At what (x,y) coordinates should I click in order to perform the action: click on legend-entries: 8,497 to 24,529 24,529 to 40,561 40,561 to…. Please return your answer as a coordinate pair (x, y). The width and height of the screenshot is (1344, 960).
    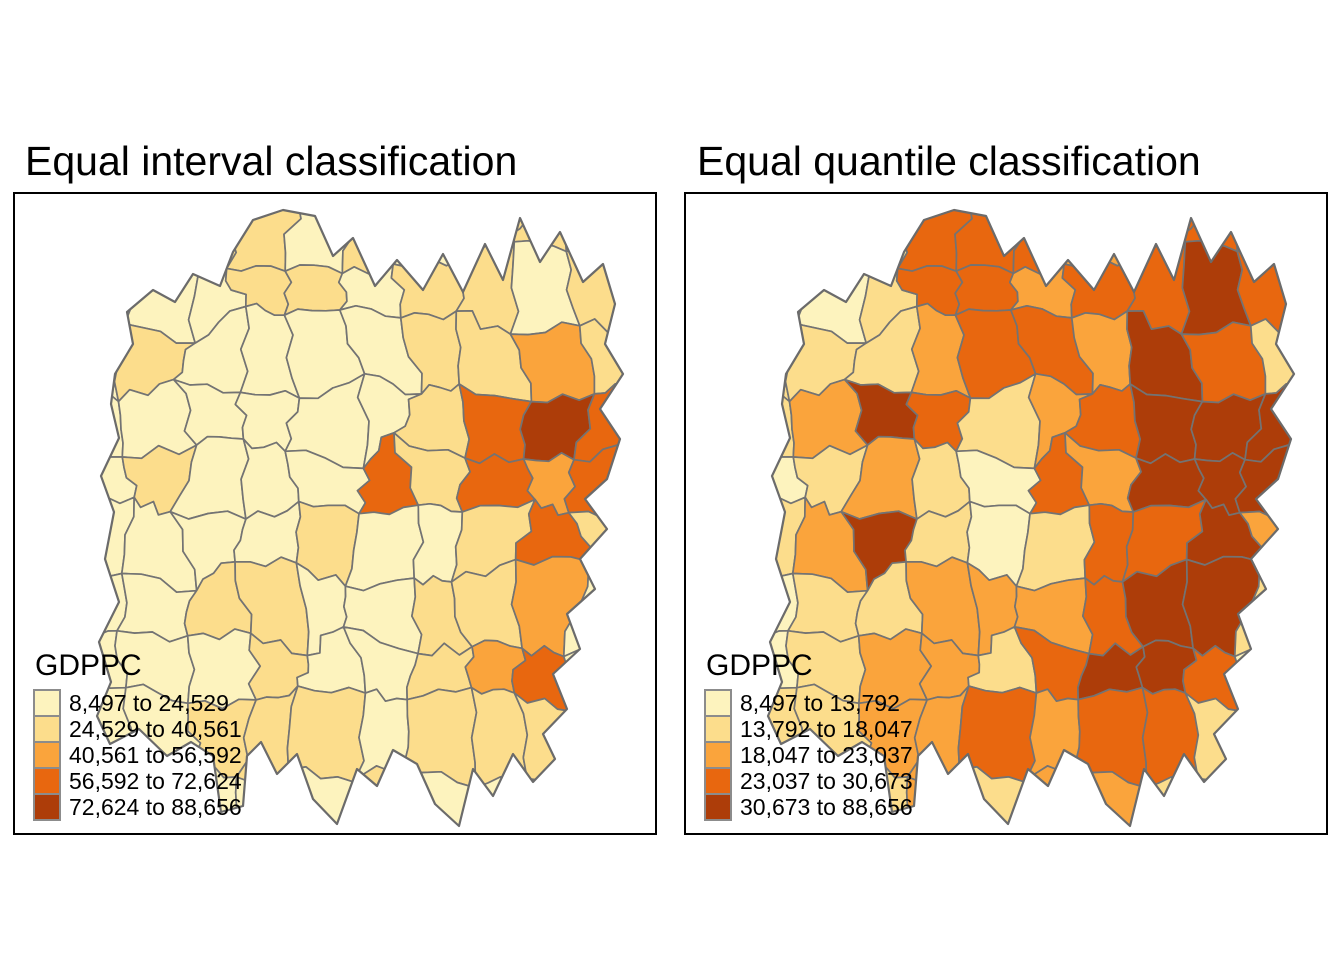
    Looking at the image, I should click on (137, 755).